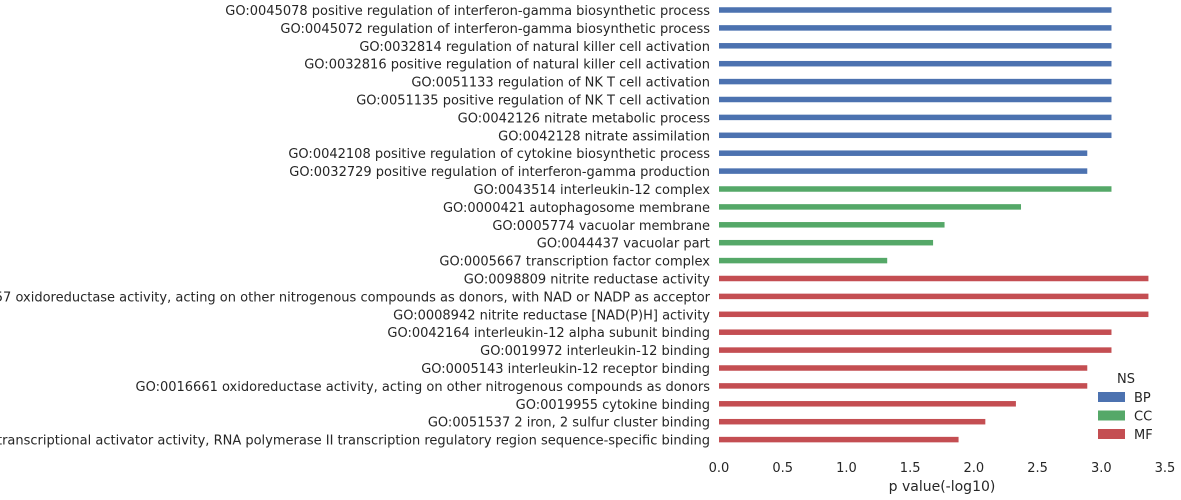 This screenshot has width=1181, height=500. Describe the element at coordinates (1142, 398) in the screenshot. I see `legend-label-bp: BP` at that location.